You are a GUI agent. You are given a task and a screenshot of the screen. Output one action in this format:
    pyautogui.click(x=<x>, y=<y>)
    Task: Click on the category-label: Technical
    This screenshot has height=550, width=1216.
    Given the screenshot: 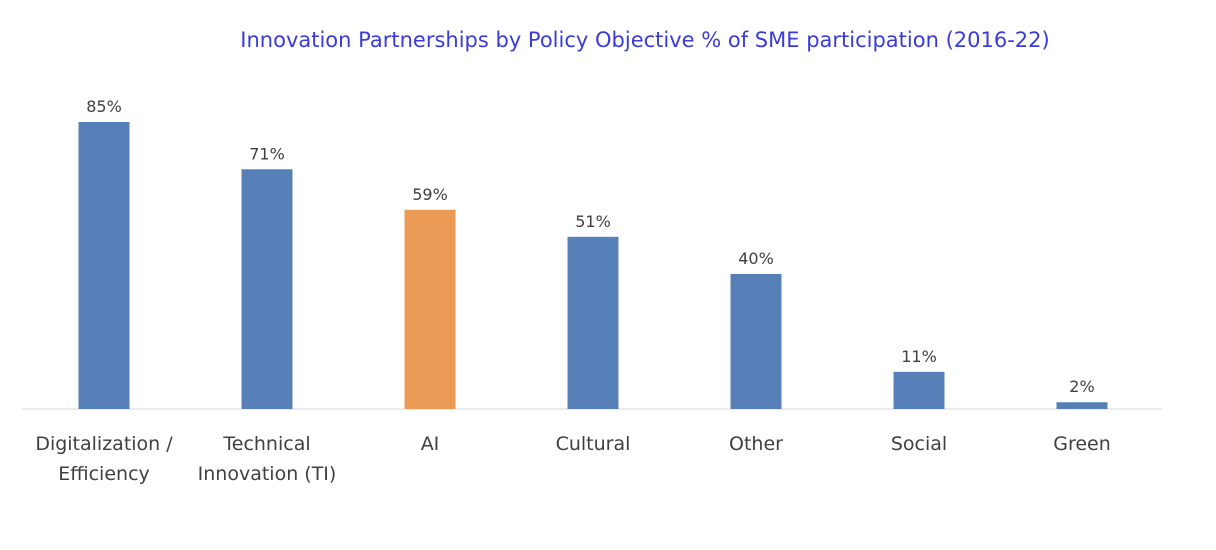 What is the action you would take?
    pyautogui.click(x=266, y=444)
    